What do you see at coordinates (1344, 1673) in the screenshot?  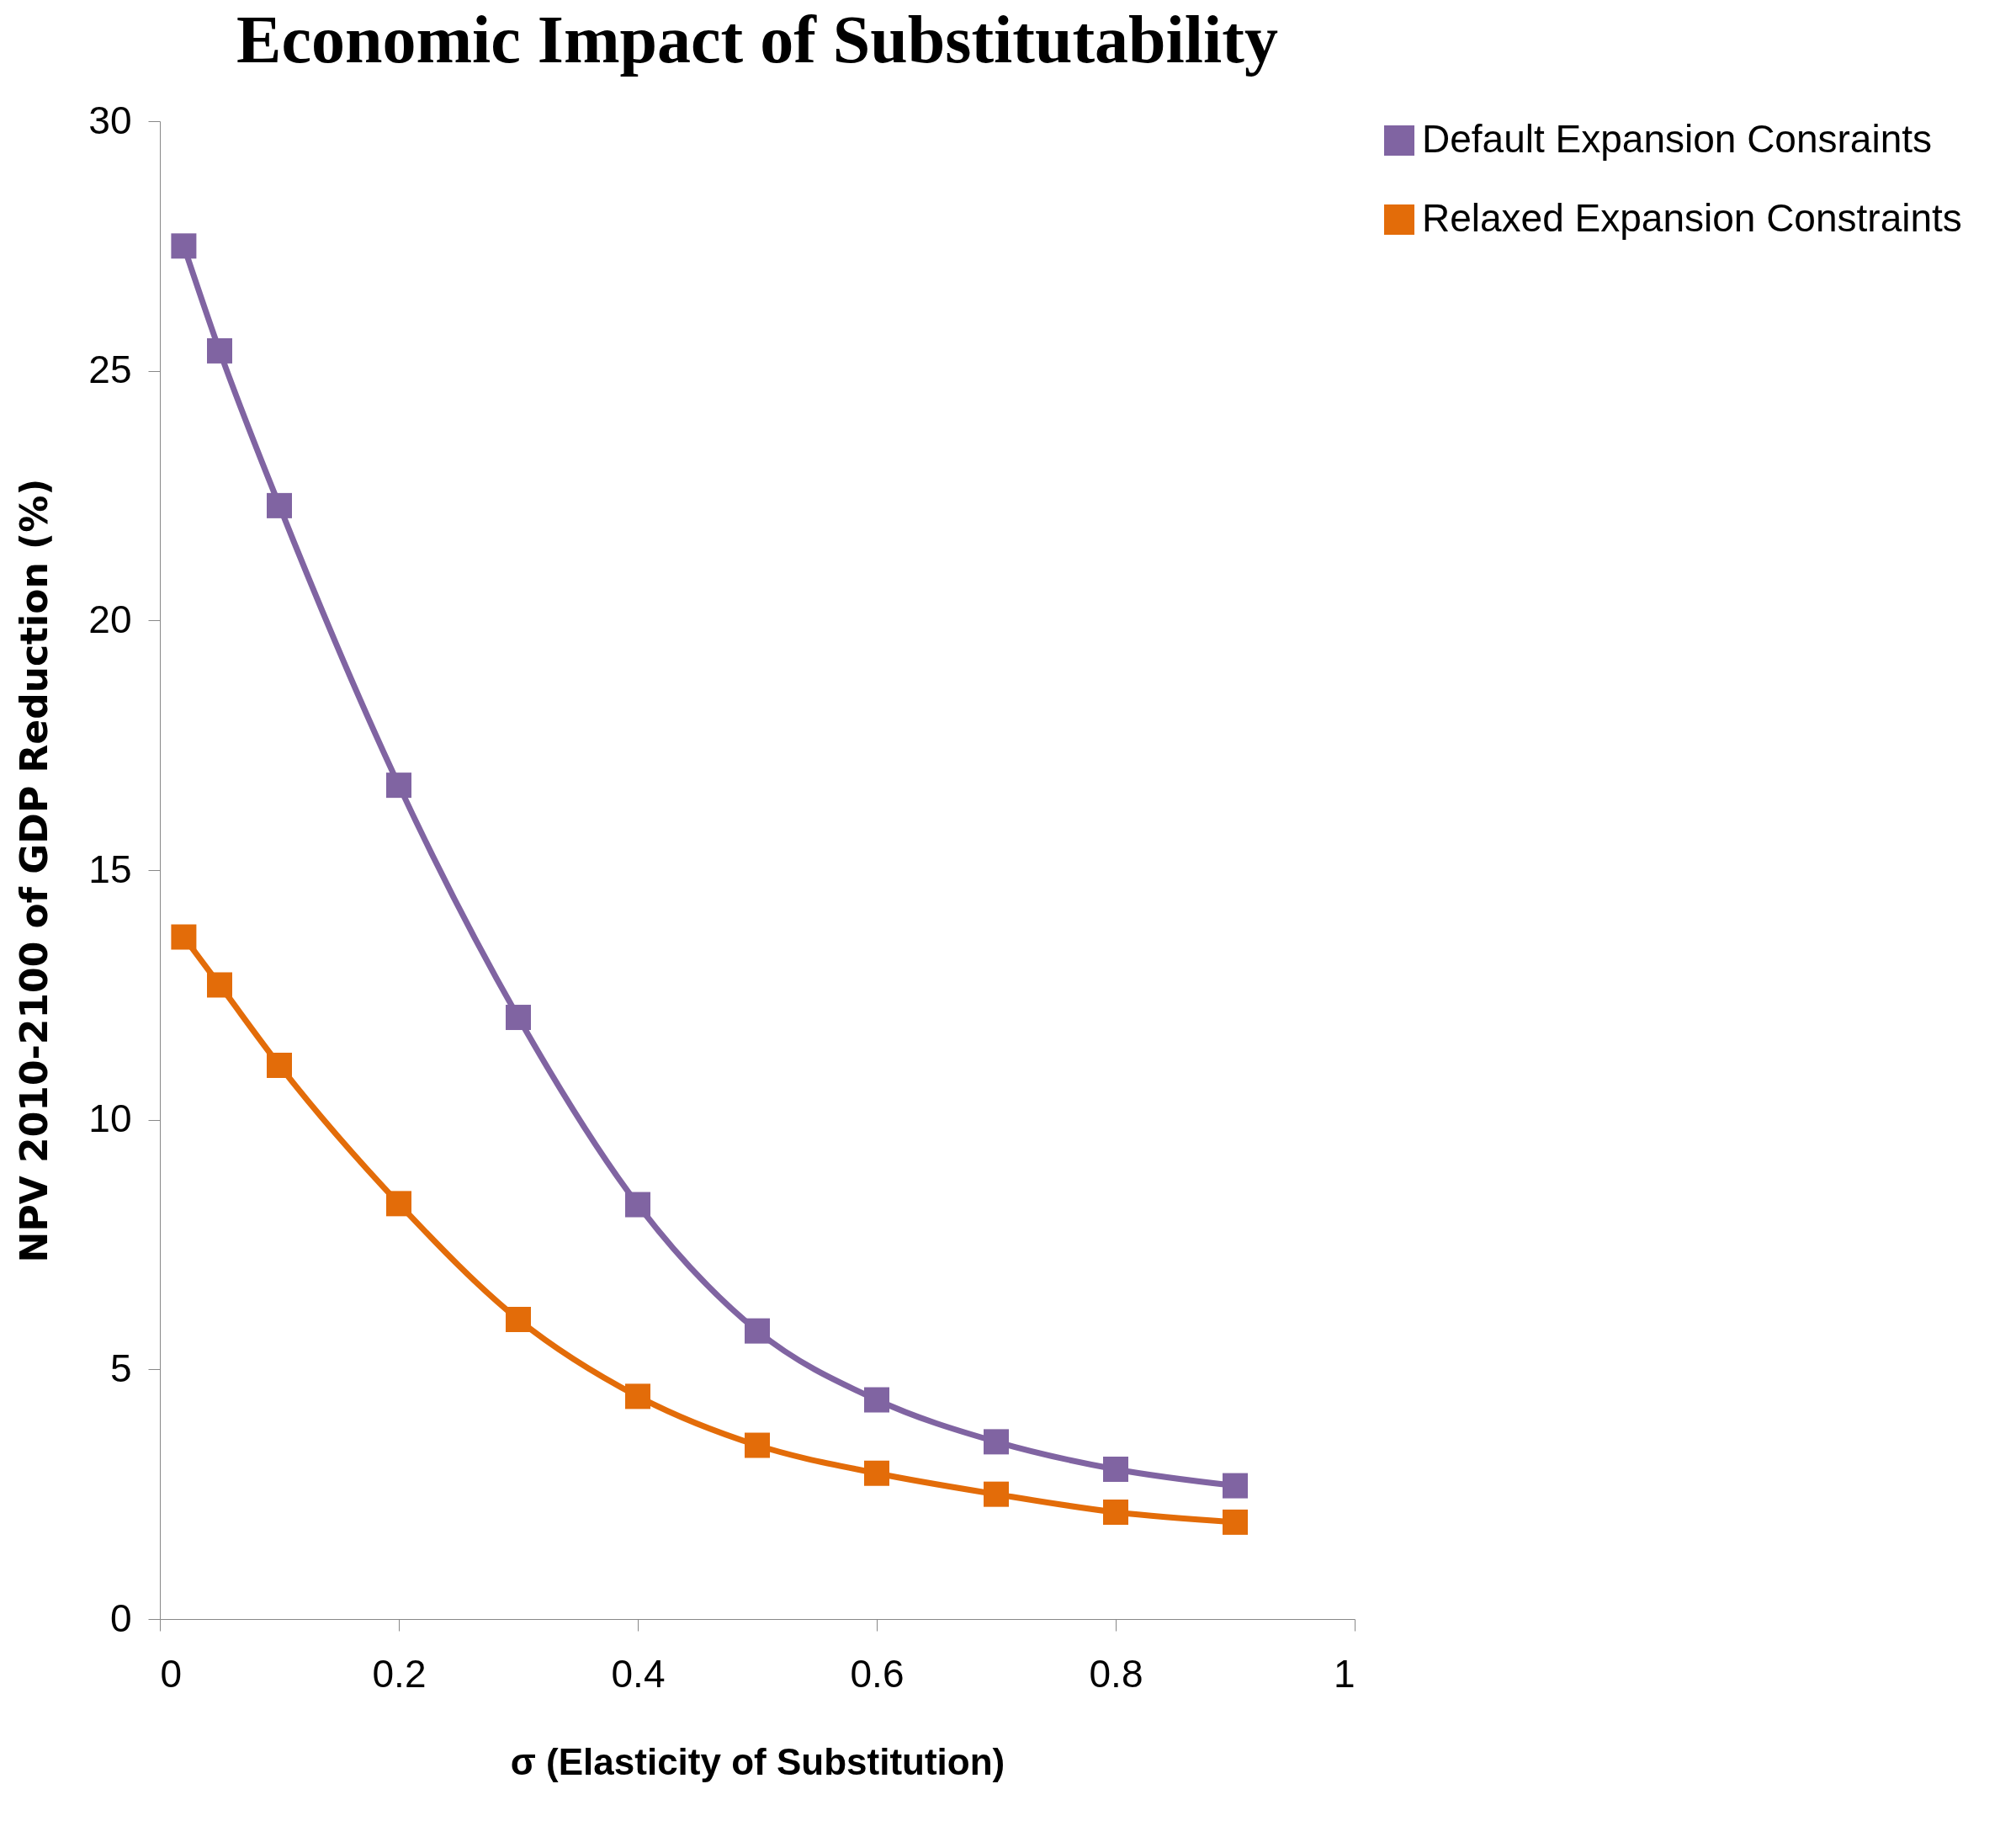 I see `x-tick-label: 1` at bounding box center [1344, 1673].